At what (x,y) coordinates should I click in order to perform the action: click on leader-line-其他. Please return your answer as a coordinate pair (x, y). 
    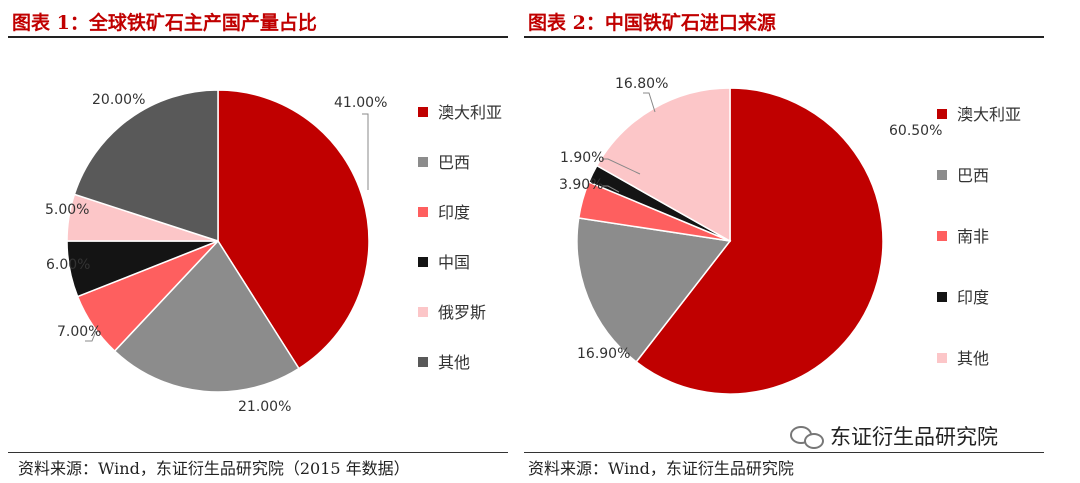
    Looking at the image, I should click on (649, 102).